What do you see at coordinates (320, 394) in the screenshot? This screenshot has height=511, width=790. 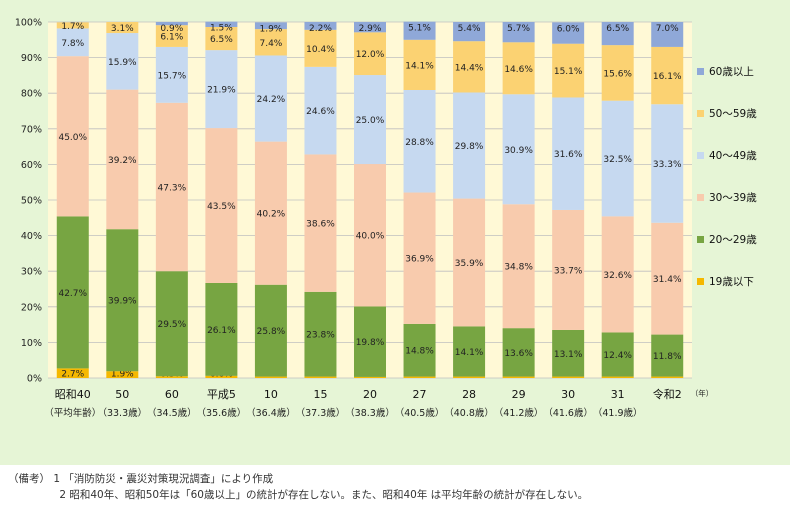 I see `x-tick-label: 15` at bounding box center [320, 394].